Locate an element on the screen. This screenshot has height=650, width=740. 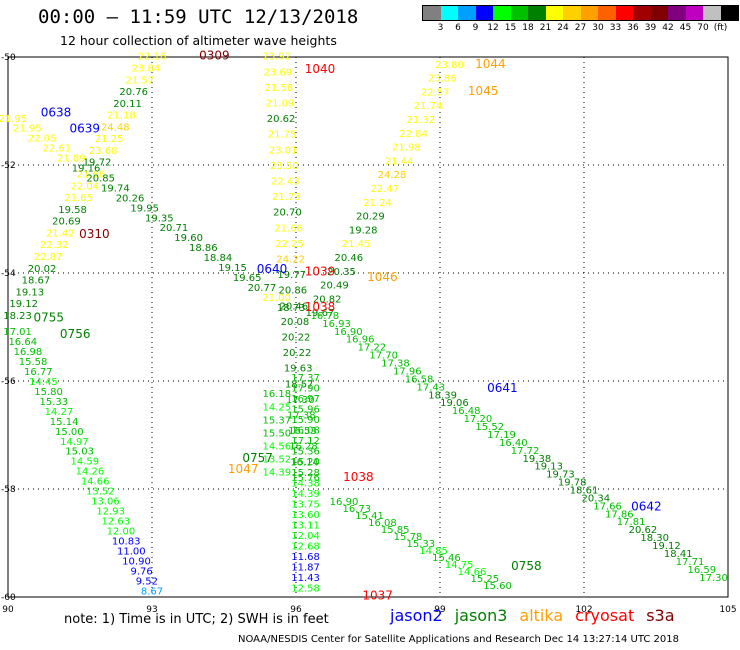
wave-height-value: 19.73 is located at coordinates (560, 475).